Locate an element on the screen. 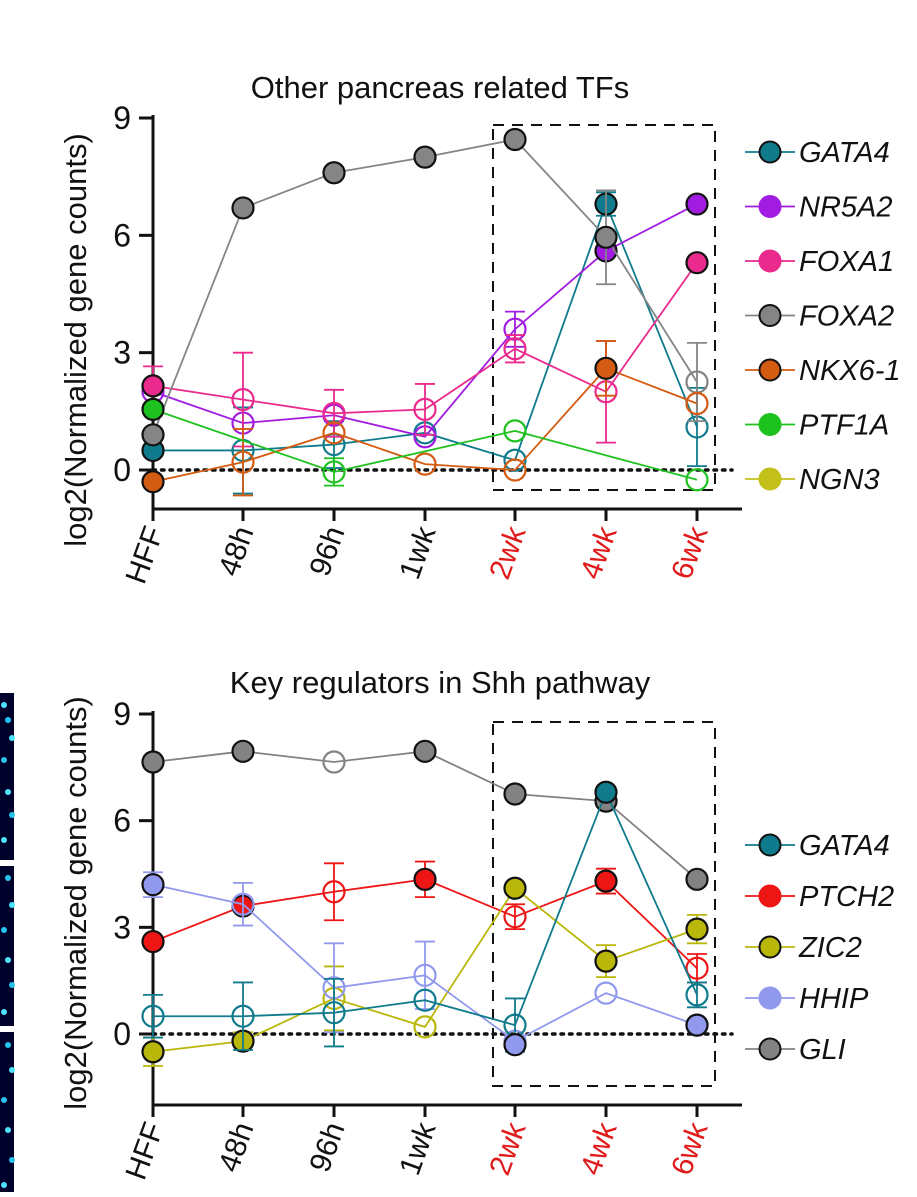 The width and height of the screenshot is (917, 1197). legend-item-ptch2: PTCH2 is located at coordinates (819, 897).